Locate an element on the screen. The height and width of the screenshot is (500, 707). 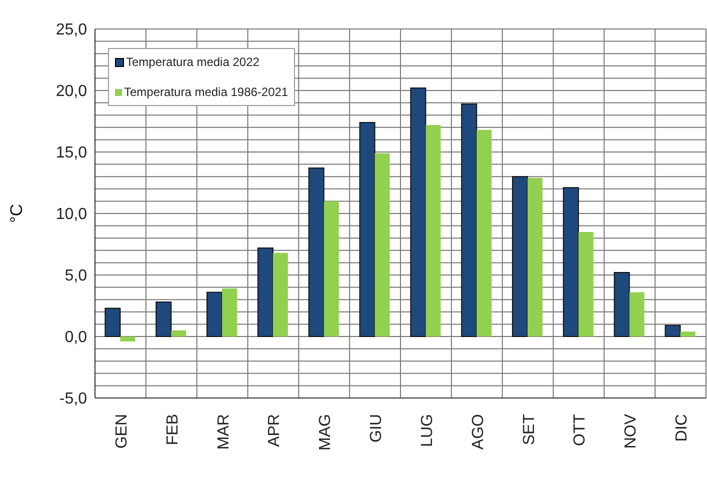
x-tick-label: LUG is located at coordinates (427, 430).